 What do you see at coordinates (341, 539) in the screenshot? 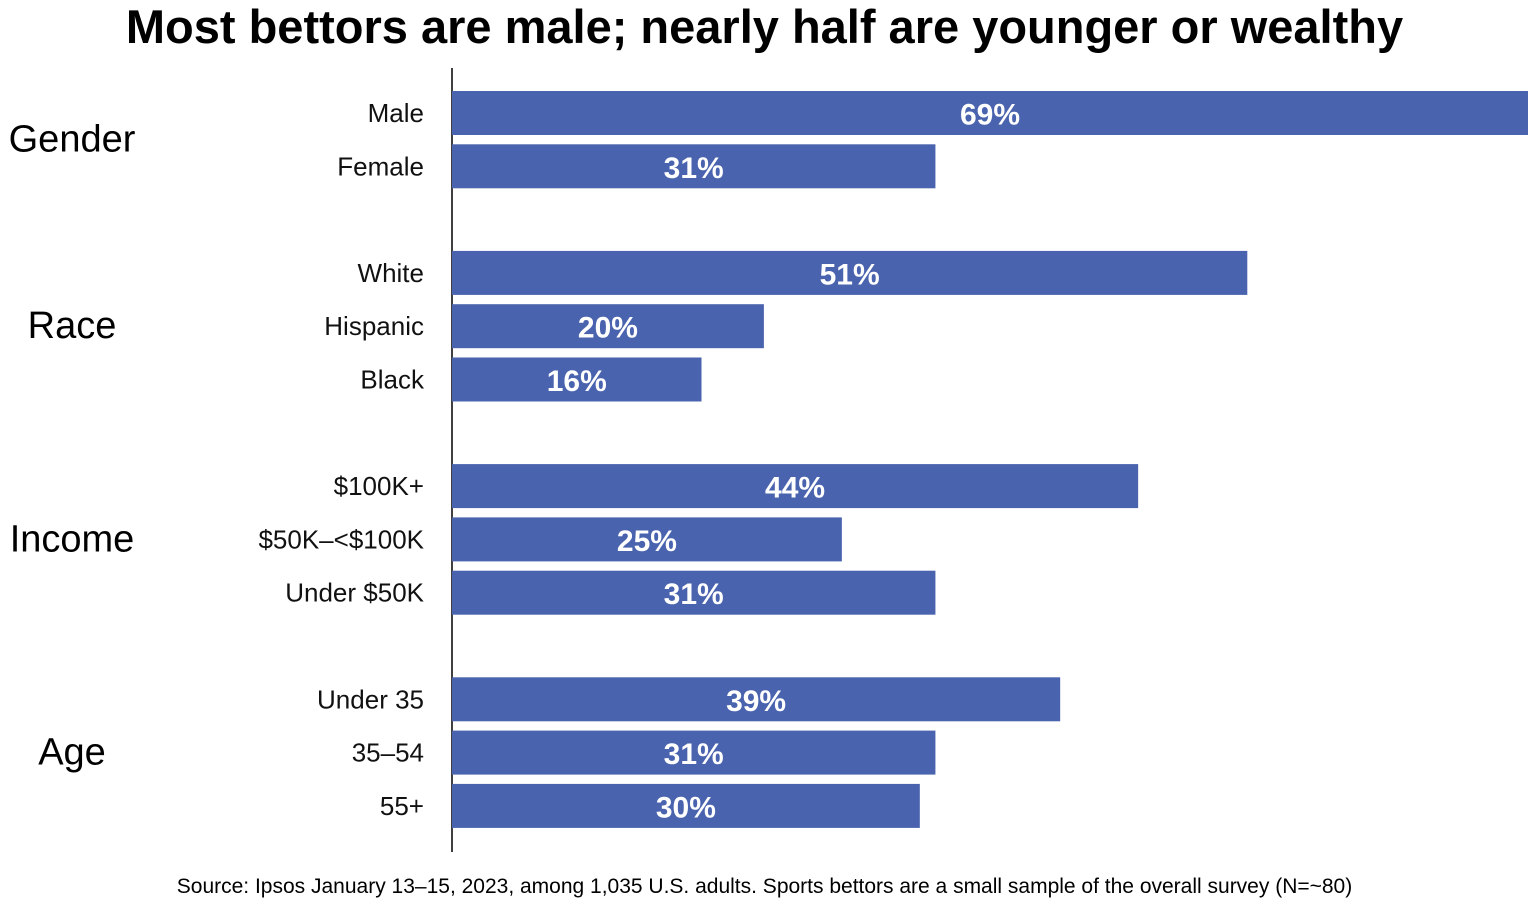
I see `category-label: $50K–<$100K` at bounding box center [341, 539].